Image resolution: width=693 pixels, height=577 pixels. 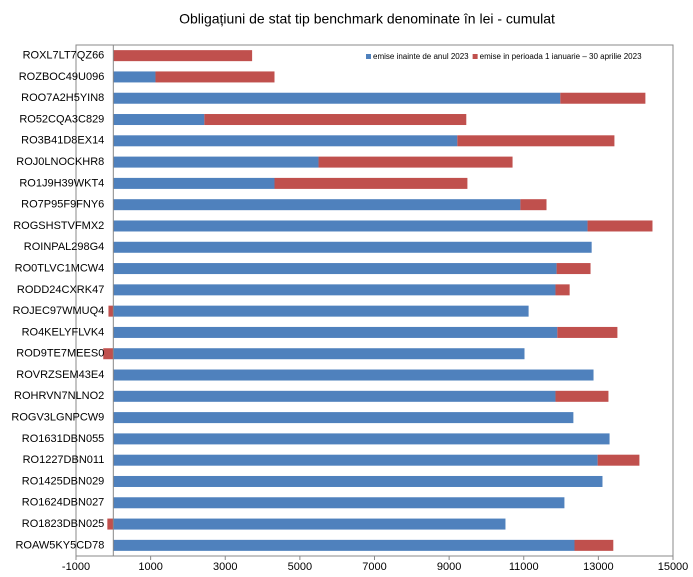 What do you see at coordinates (524, 567) in the screenshot?
I see `x-tick-label: 11000` at bounding box center [524, 567].